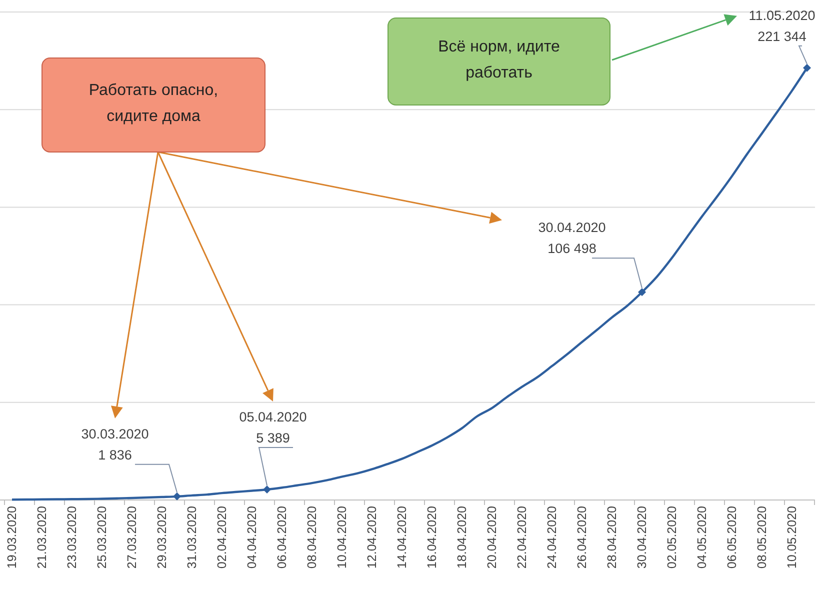 The width and height of the screenshot is (827, 612). Describe the element at coordinates (342, 537) in the screenshot. I see `x-tick-label: 10.04.2020` at that location.